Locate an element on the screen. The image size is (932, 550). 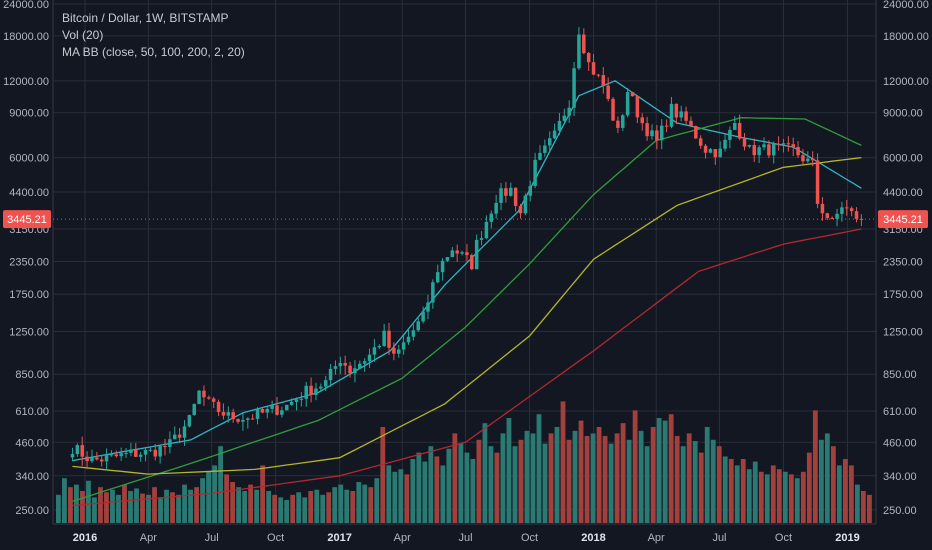
x-tick-label: Jul is located at coordinates (719, 538).